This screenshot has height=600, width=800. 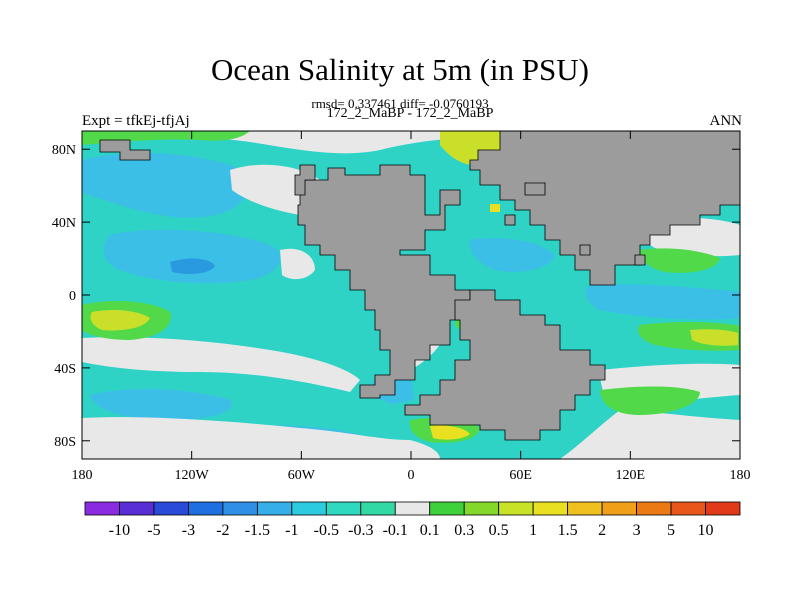 I want to click on salty-anomaly-east-core, so click(x=714, y=337).